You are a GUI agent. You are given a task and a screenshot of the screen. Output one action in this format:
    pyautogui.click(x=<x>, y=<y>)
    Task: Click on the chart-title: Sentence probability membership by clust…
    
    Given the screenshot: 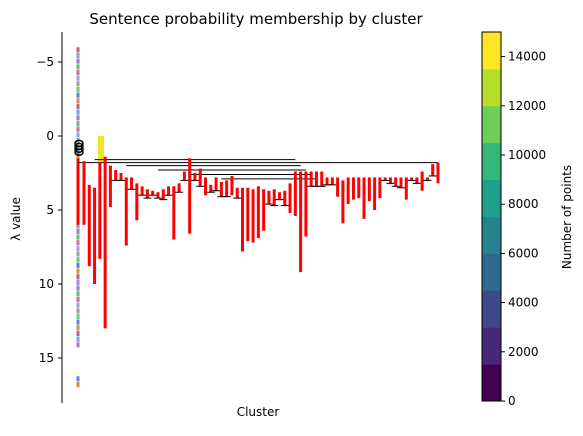 What is the action you would take?
    pyautogui.click(x=256, y=19)
    